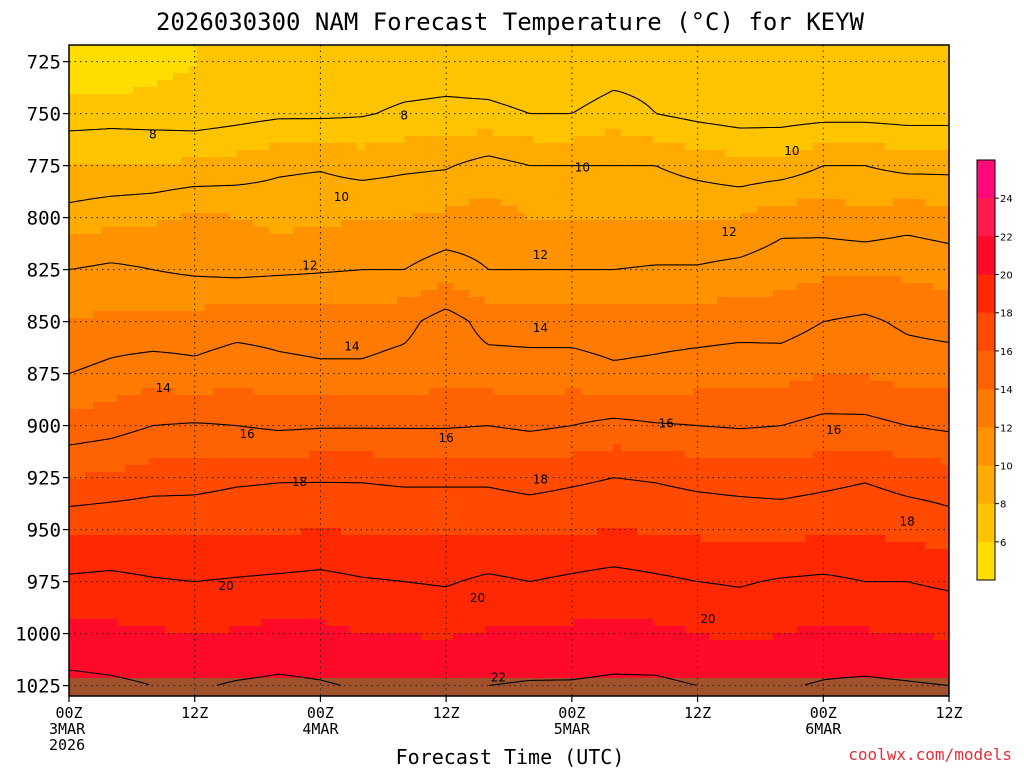  Describe the element at coordinates (1006, 276) in the screenshot. I see `colorbar-tick-label: 20` at that location.